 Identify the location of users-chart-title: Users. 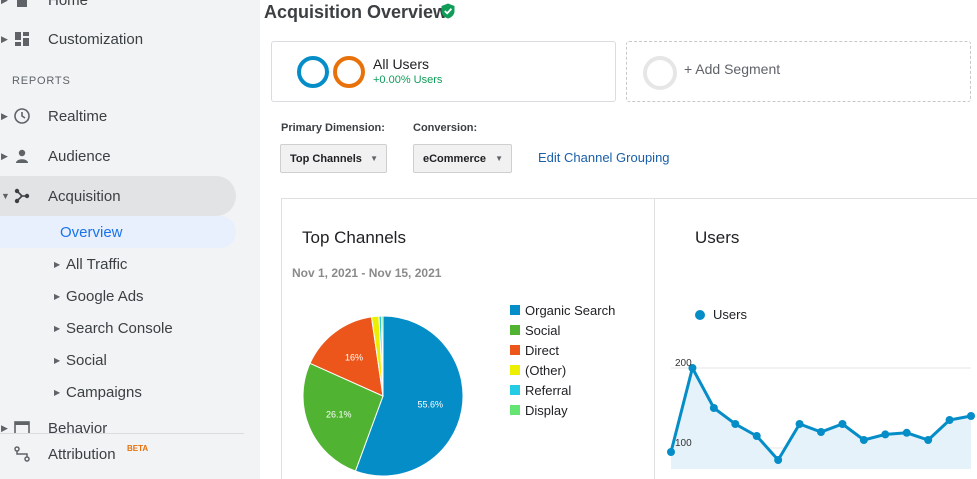
(717, 237).